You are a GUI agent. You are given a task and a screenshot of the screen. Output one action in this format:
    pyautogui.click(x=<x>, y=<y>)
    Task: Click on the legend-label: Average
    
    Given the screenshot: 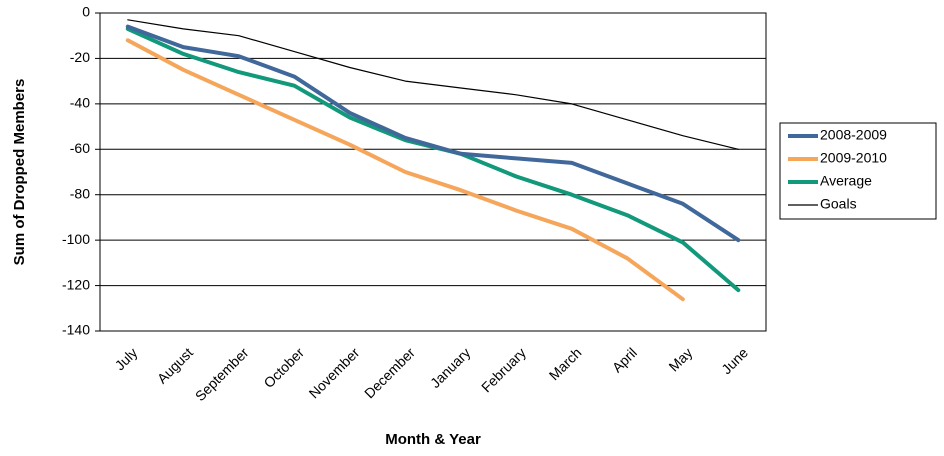 What is the action you would take?
    pyautogui.click(x=846, y=181)
    